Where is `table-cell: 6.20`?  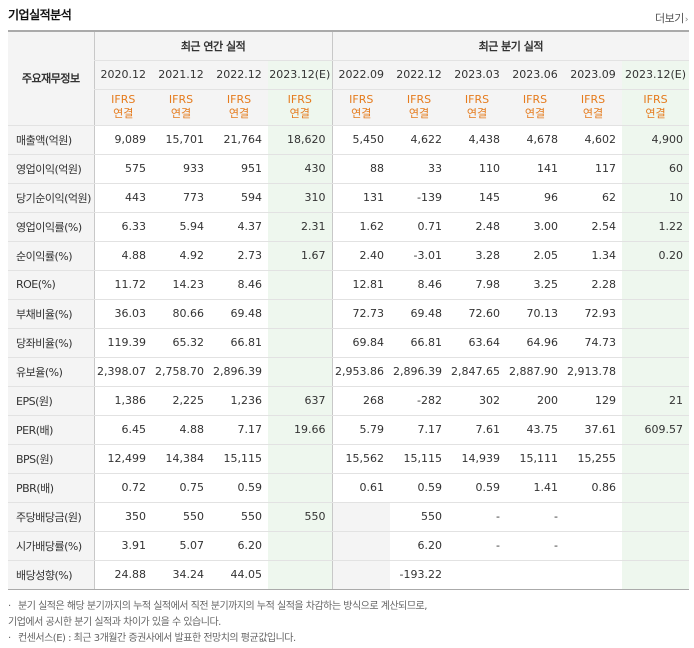 table-cell: 6.20 is located at coordinates (419, 546).